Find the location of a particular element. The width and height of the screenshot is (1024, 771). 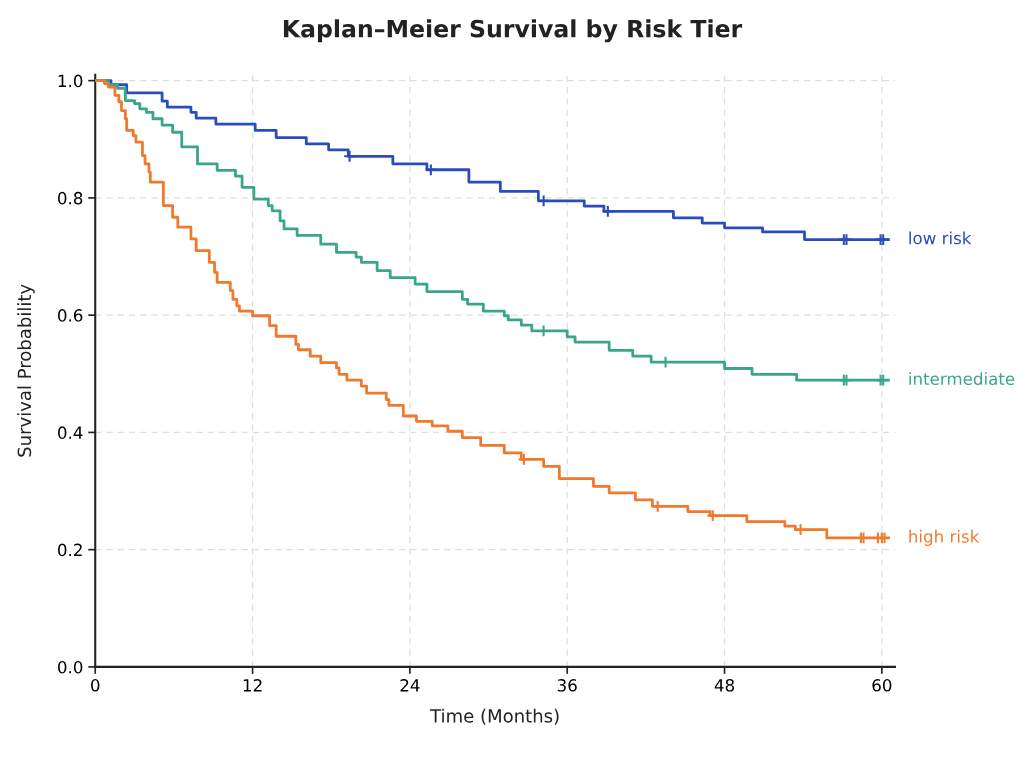

x-axis-title: Time (Months) is located at coordinates (494, 716).